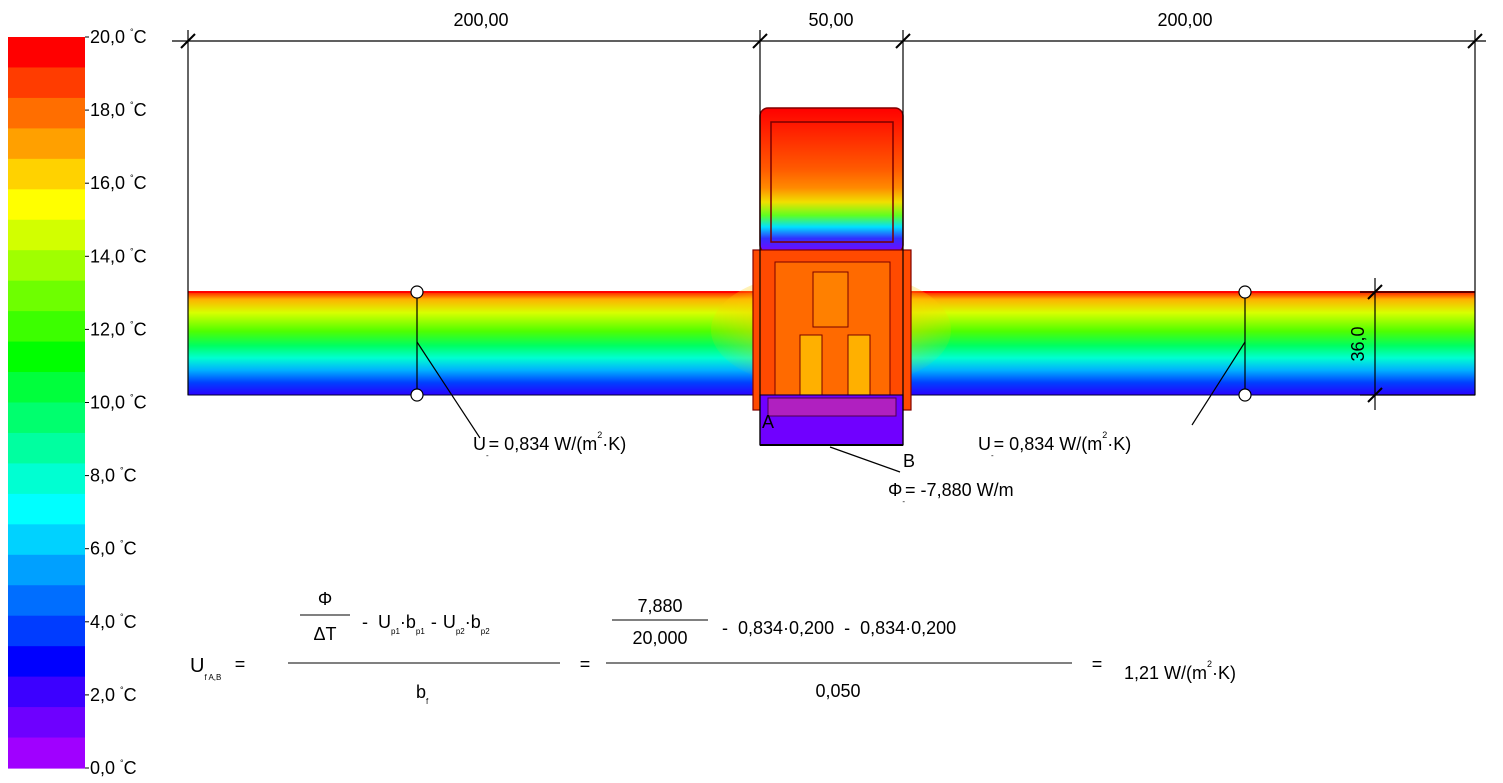 The height and width of the screenshot is (783, 1503). Describe the element at coordinates (659, 606) in the screenshot. I see `formula-num-top: 7,880` at that location.